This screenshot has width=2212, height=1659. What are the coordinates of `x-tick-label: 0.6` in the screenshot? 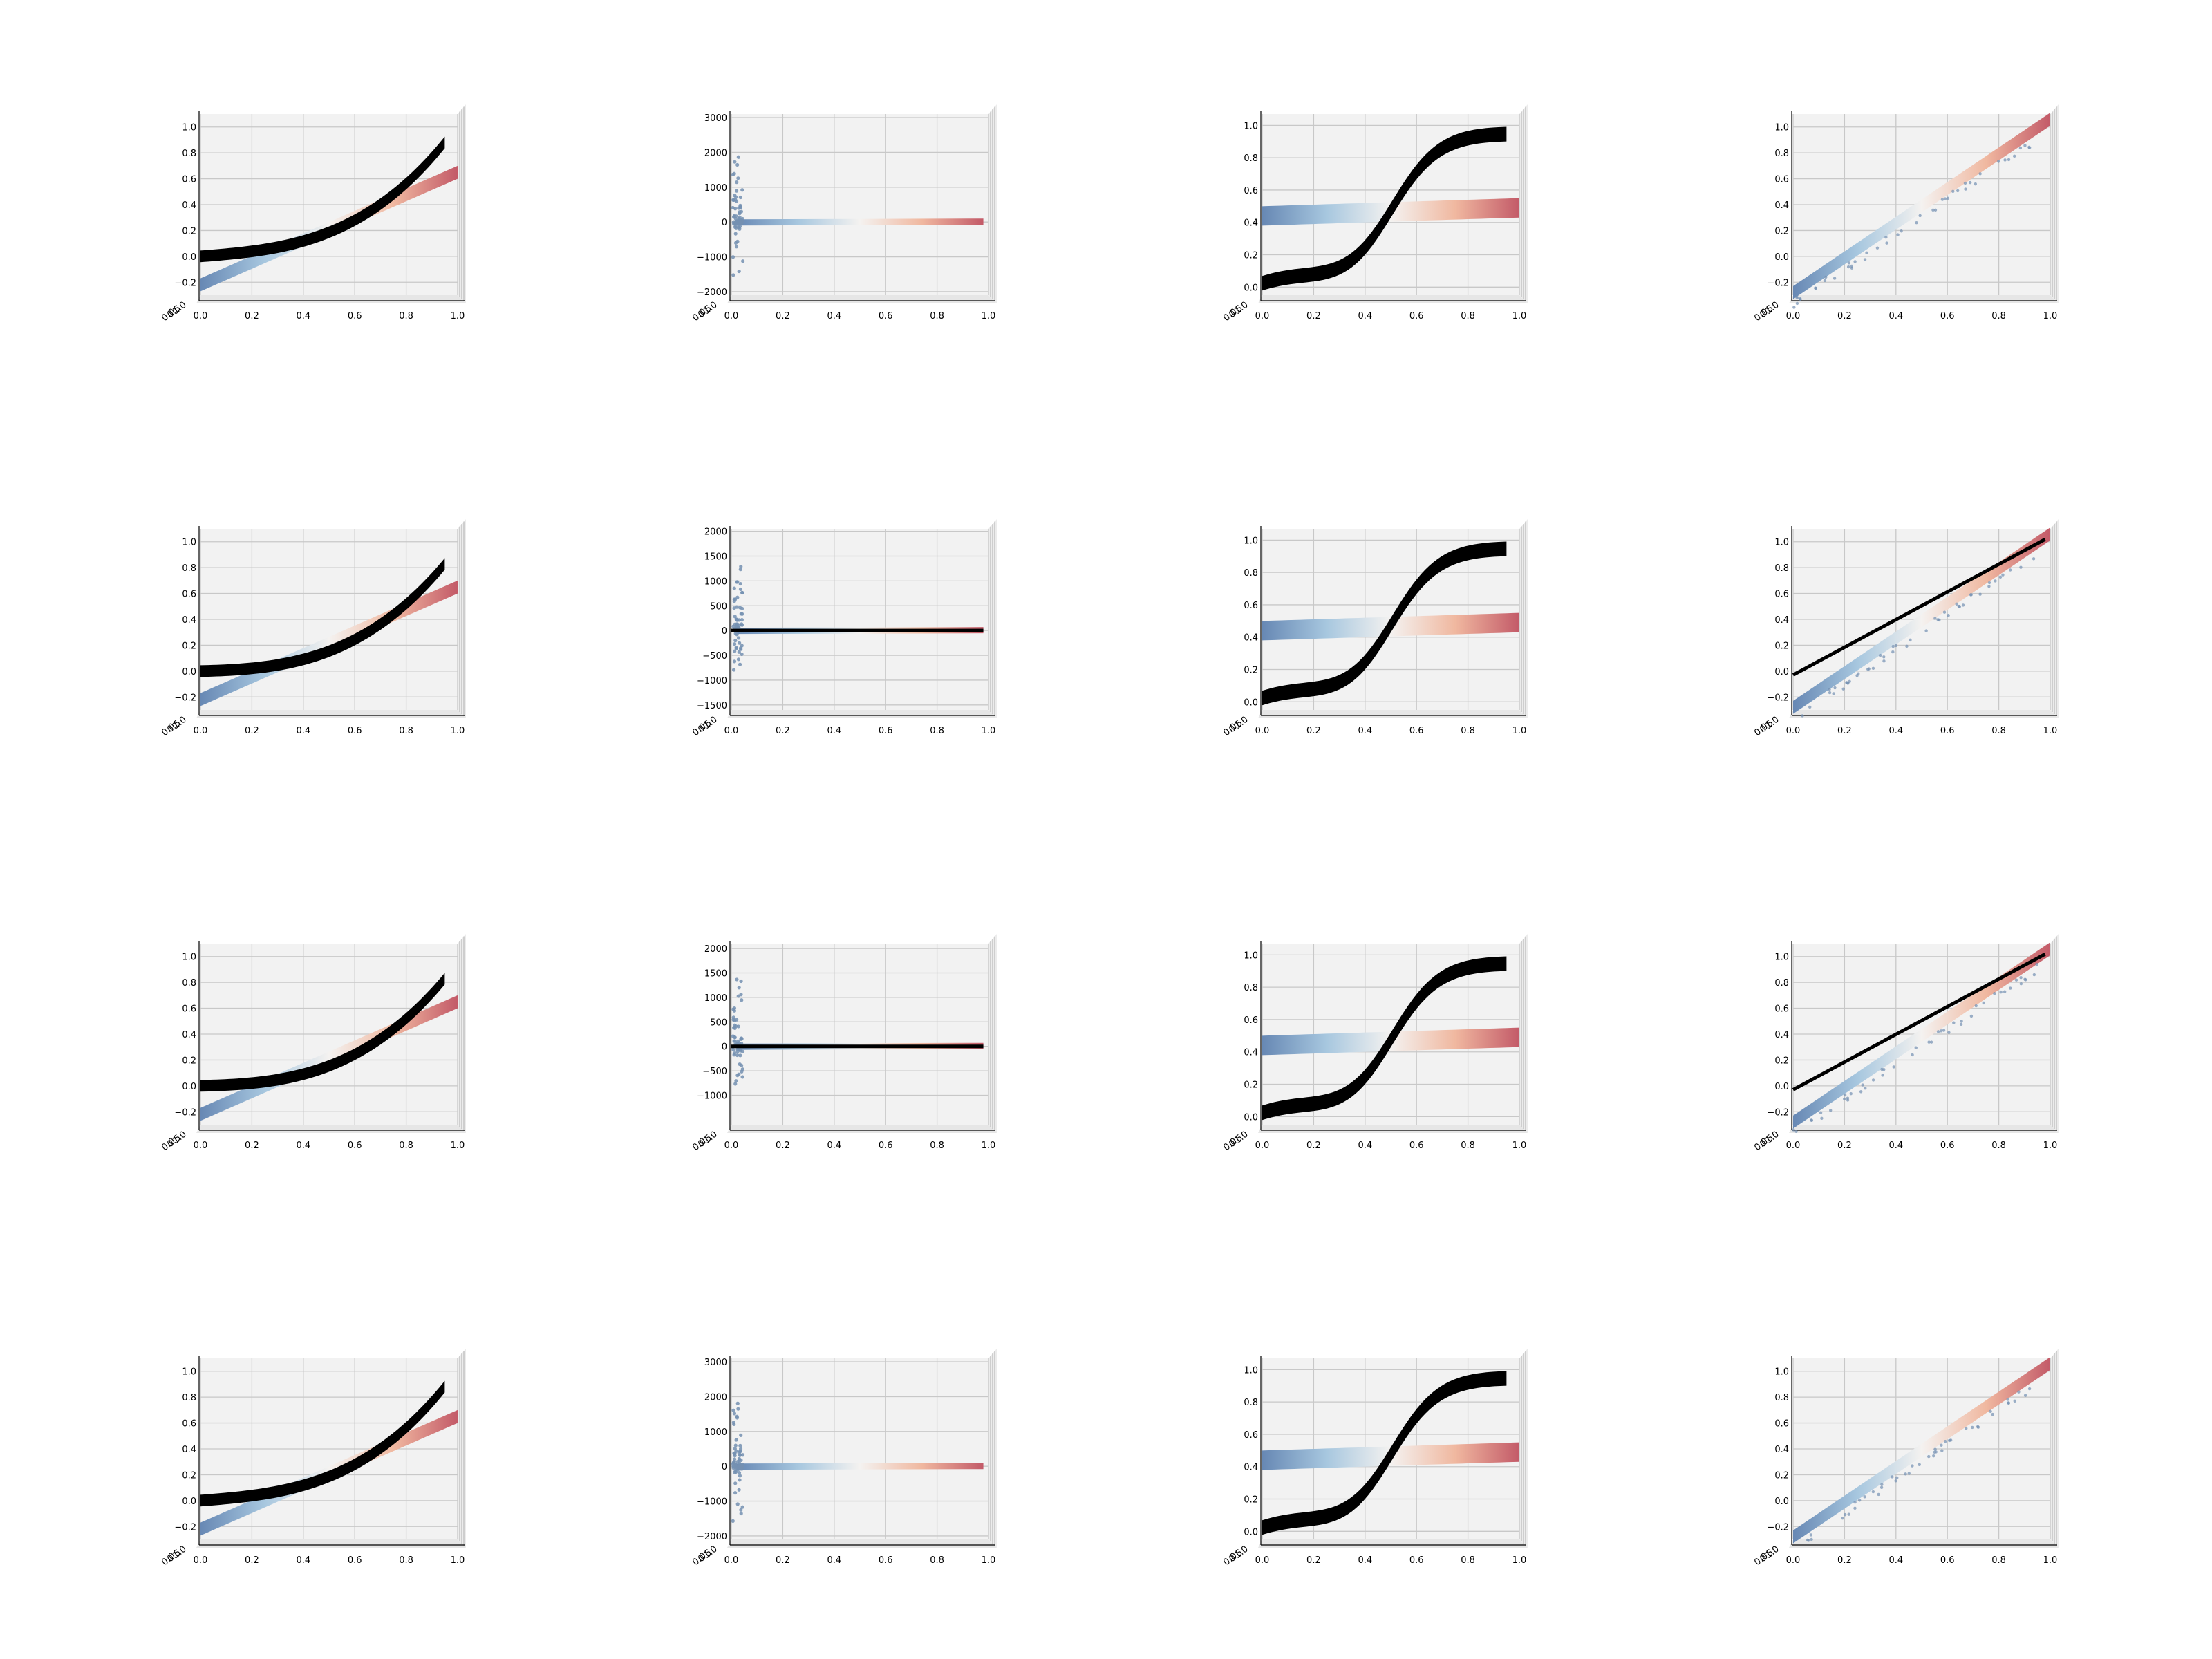 It's located at (1417, 1560).